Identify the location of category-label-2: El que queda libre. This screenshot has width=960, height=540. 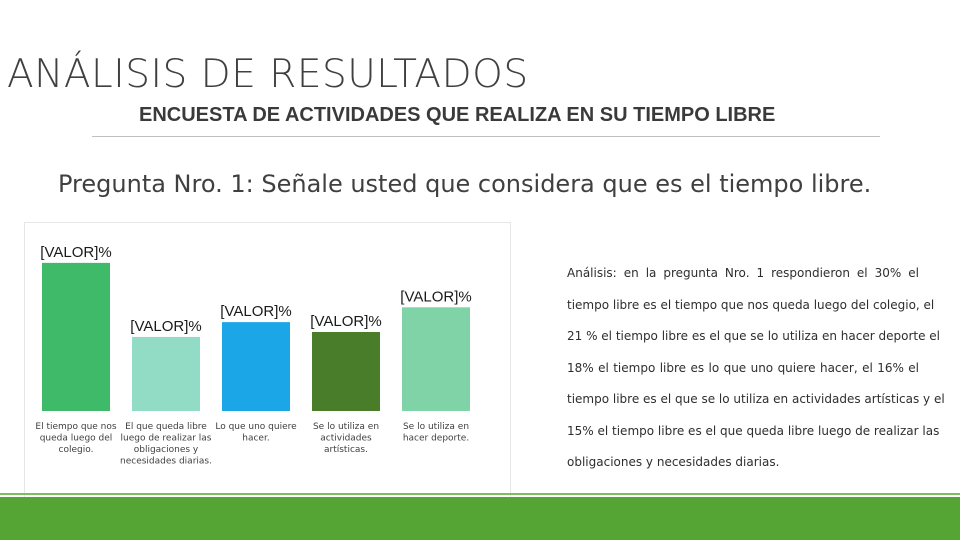
(166, 427).